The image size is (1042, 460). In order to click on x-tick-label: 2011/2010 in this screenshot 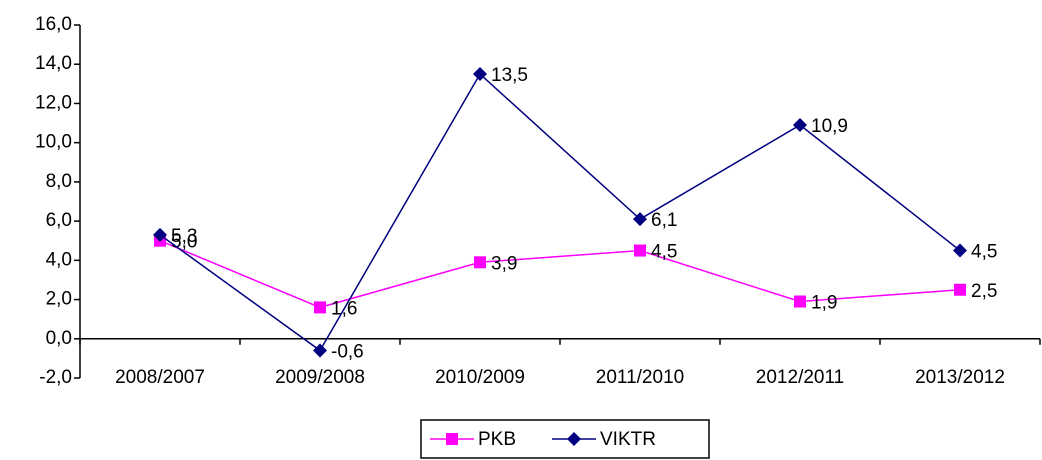, I will do `click(640, 377)`.